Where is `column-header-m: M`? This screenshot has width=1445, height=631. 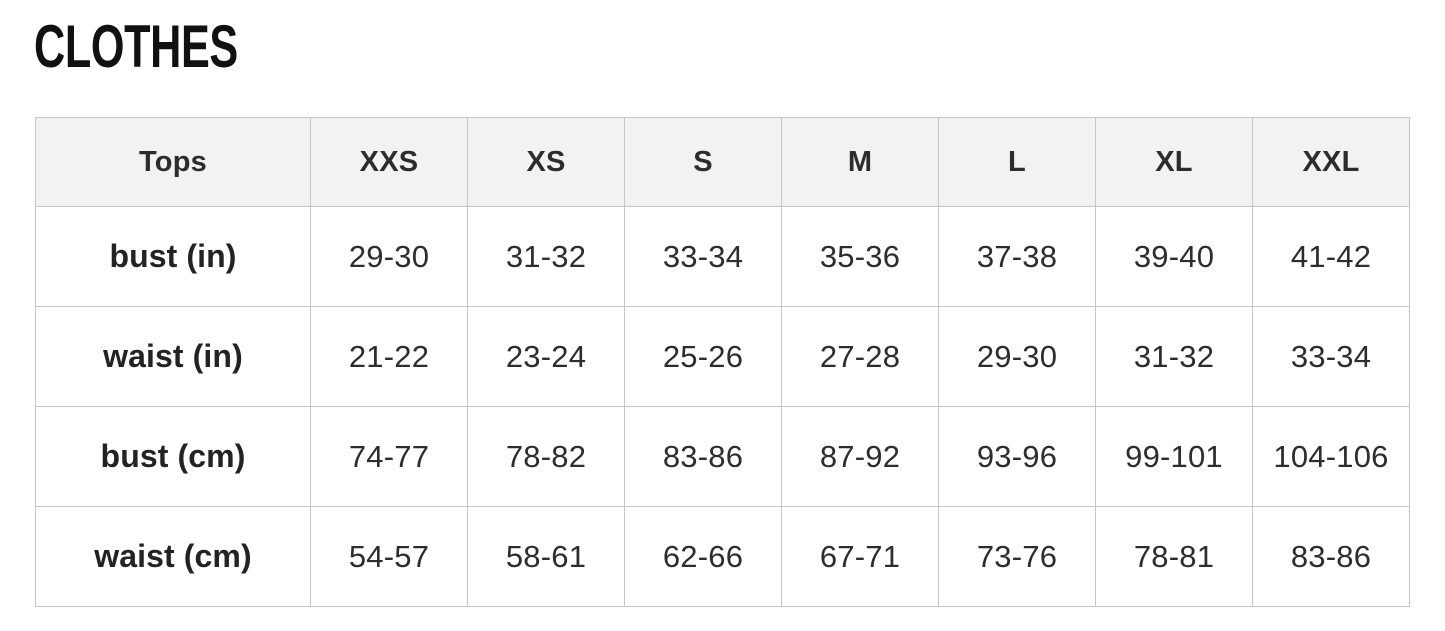
column-header-m: M is located at coordinates (860, 162).